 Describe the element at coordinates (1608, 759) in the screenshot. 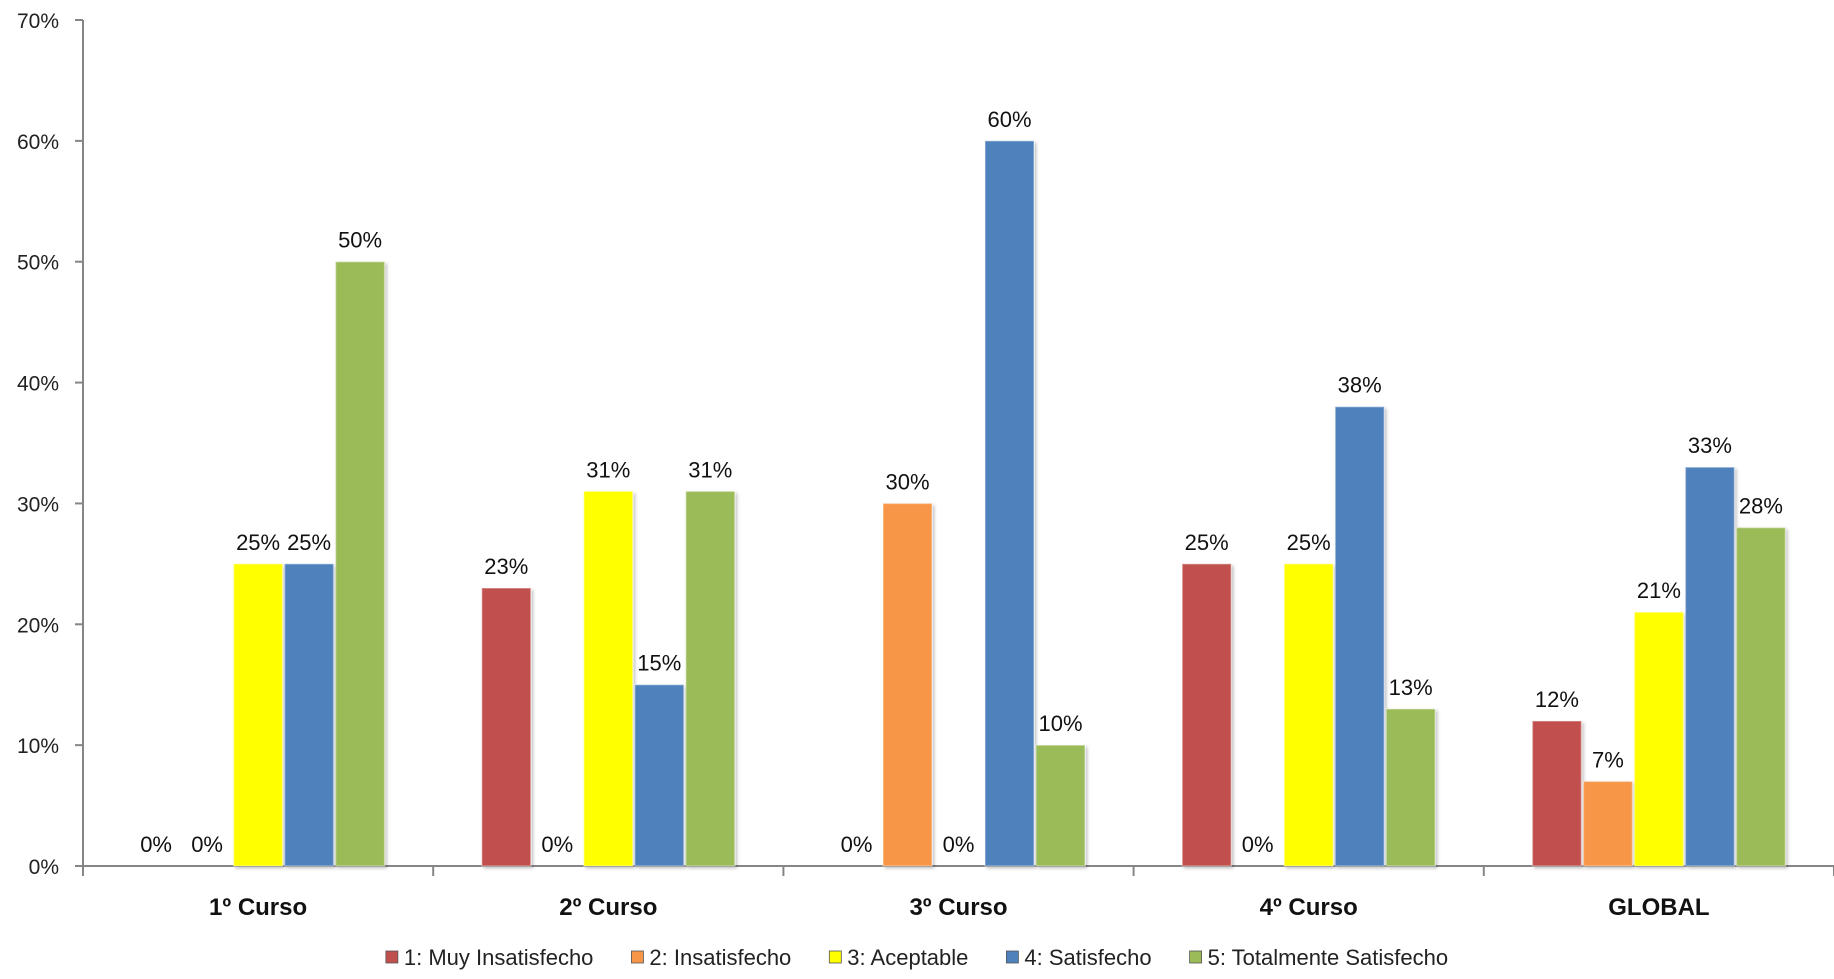

I see `data-label: 7%` at that location.